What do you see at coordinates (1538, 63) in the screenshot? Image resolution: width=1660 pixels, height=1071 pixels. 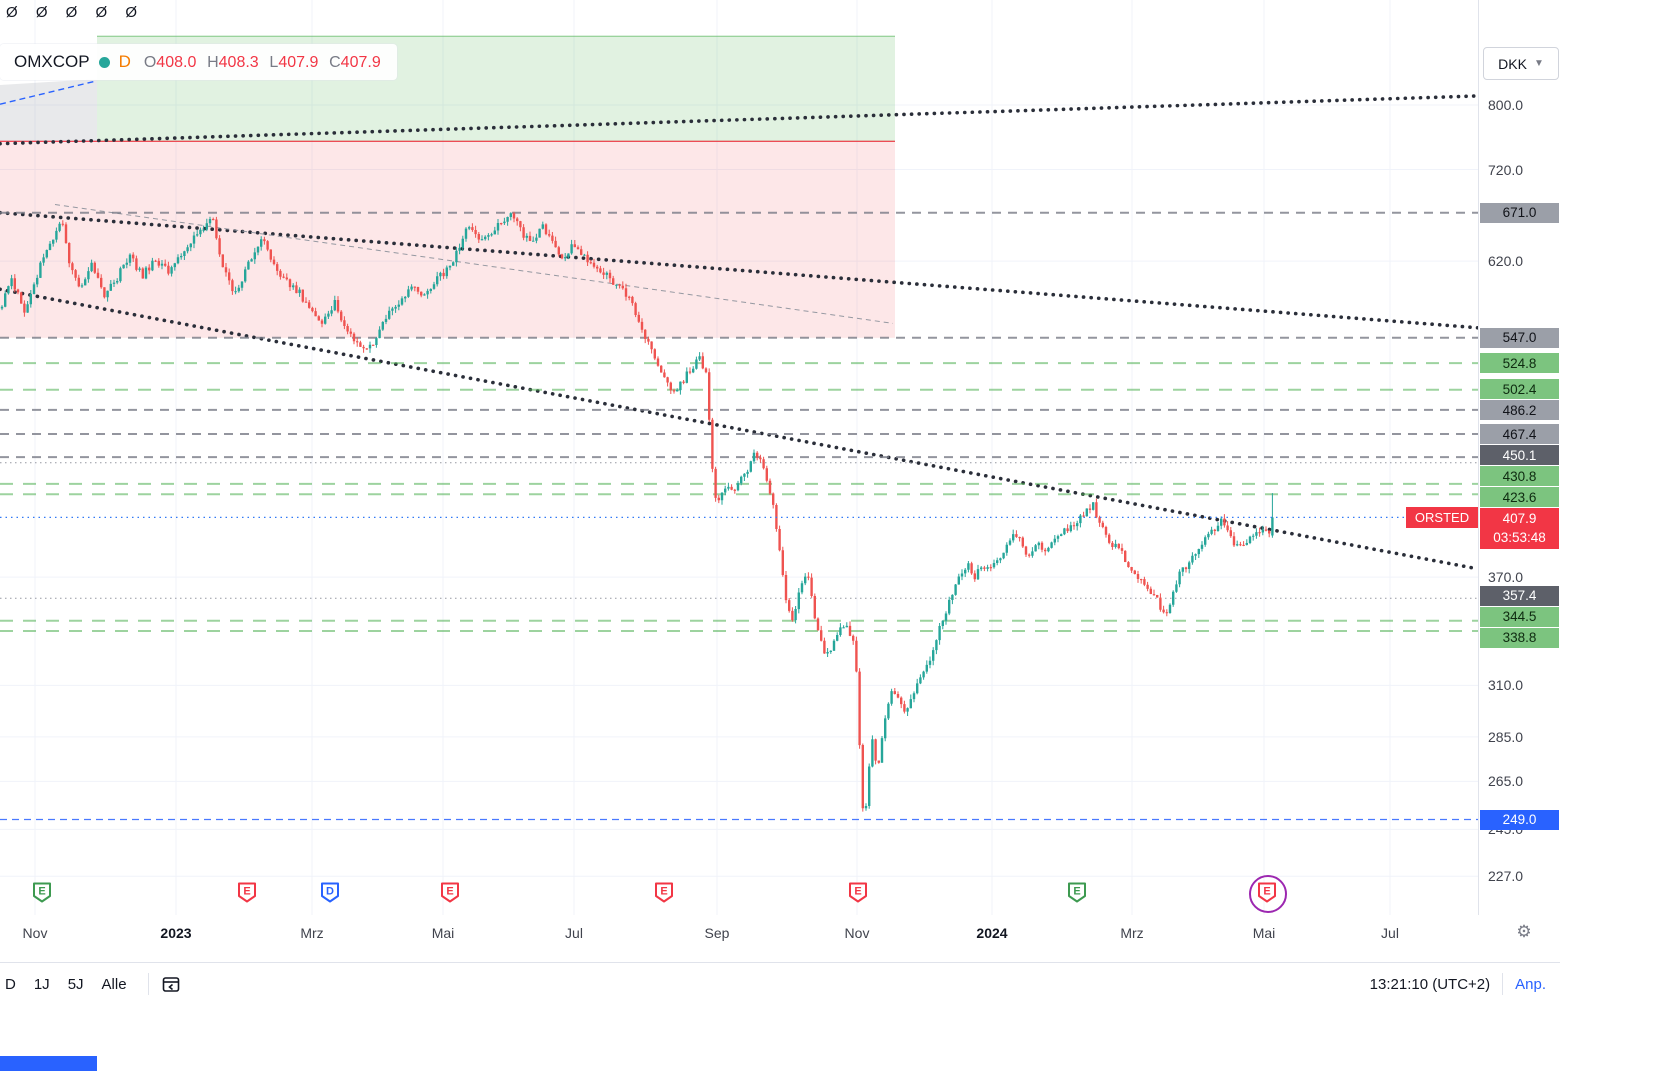 I see `chevron-down-icon: ▼` at bounding box center [1538, 63].